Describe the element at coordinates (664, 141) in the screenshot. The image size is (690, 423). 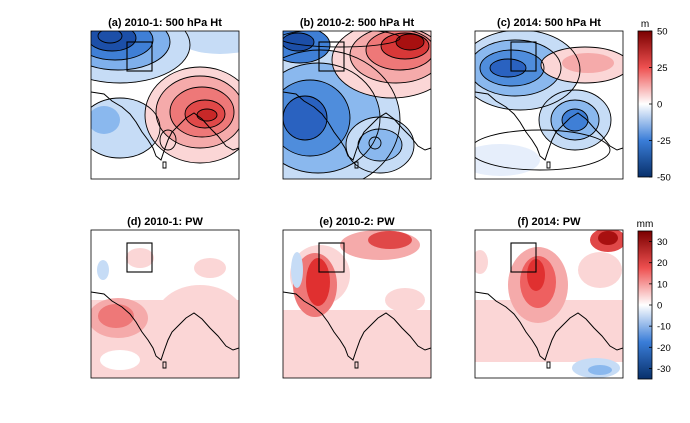
I see `colorbar-height-tick-label: -25` at that location.